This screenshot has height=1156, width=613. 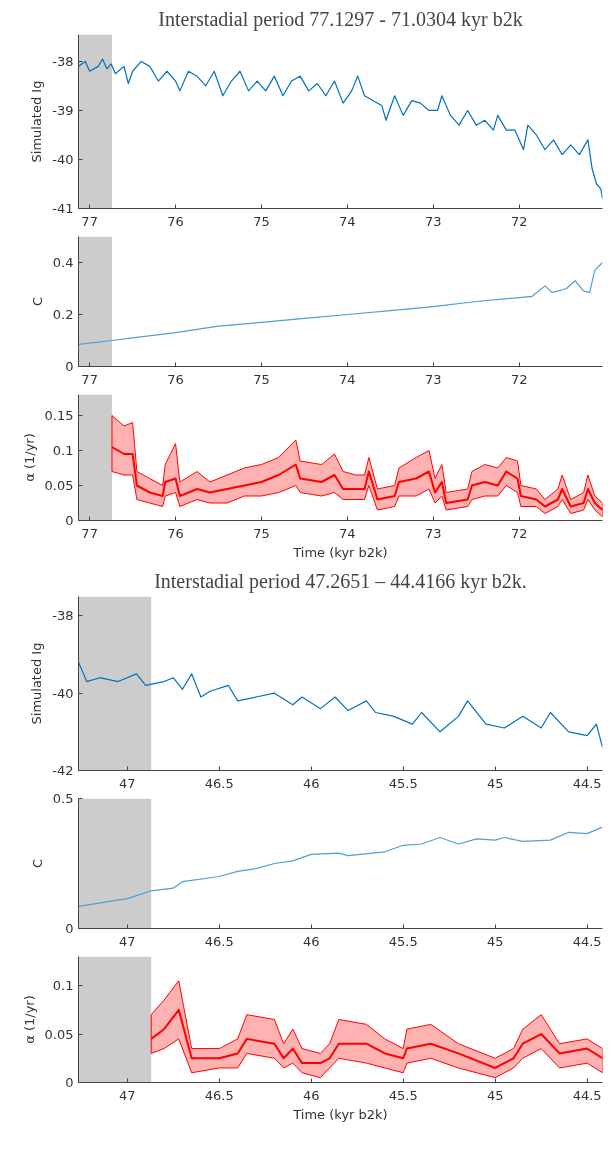 I want to click on y-tick-label: 0.15, so click(x=59, y=415).